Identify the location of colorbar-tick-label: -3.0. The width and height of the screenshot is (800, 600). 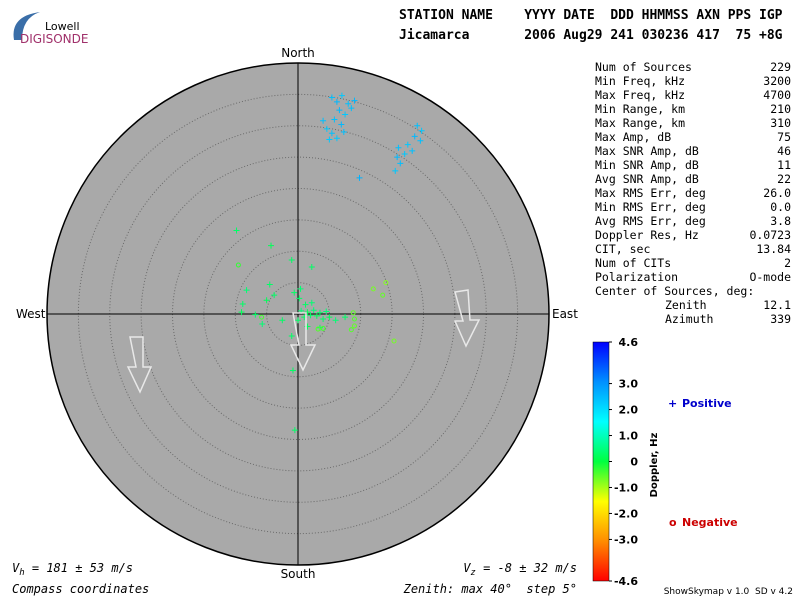
(626, 539).